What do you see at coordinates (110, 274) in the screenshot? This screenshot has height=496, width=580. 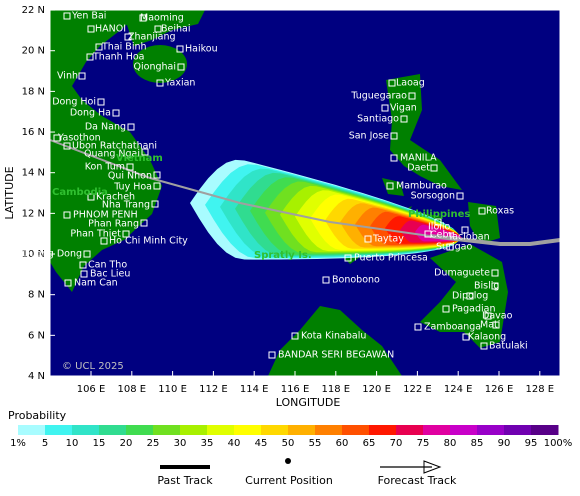 I see `city-label: Bac Lieu` at bounding box center [110, 274].